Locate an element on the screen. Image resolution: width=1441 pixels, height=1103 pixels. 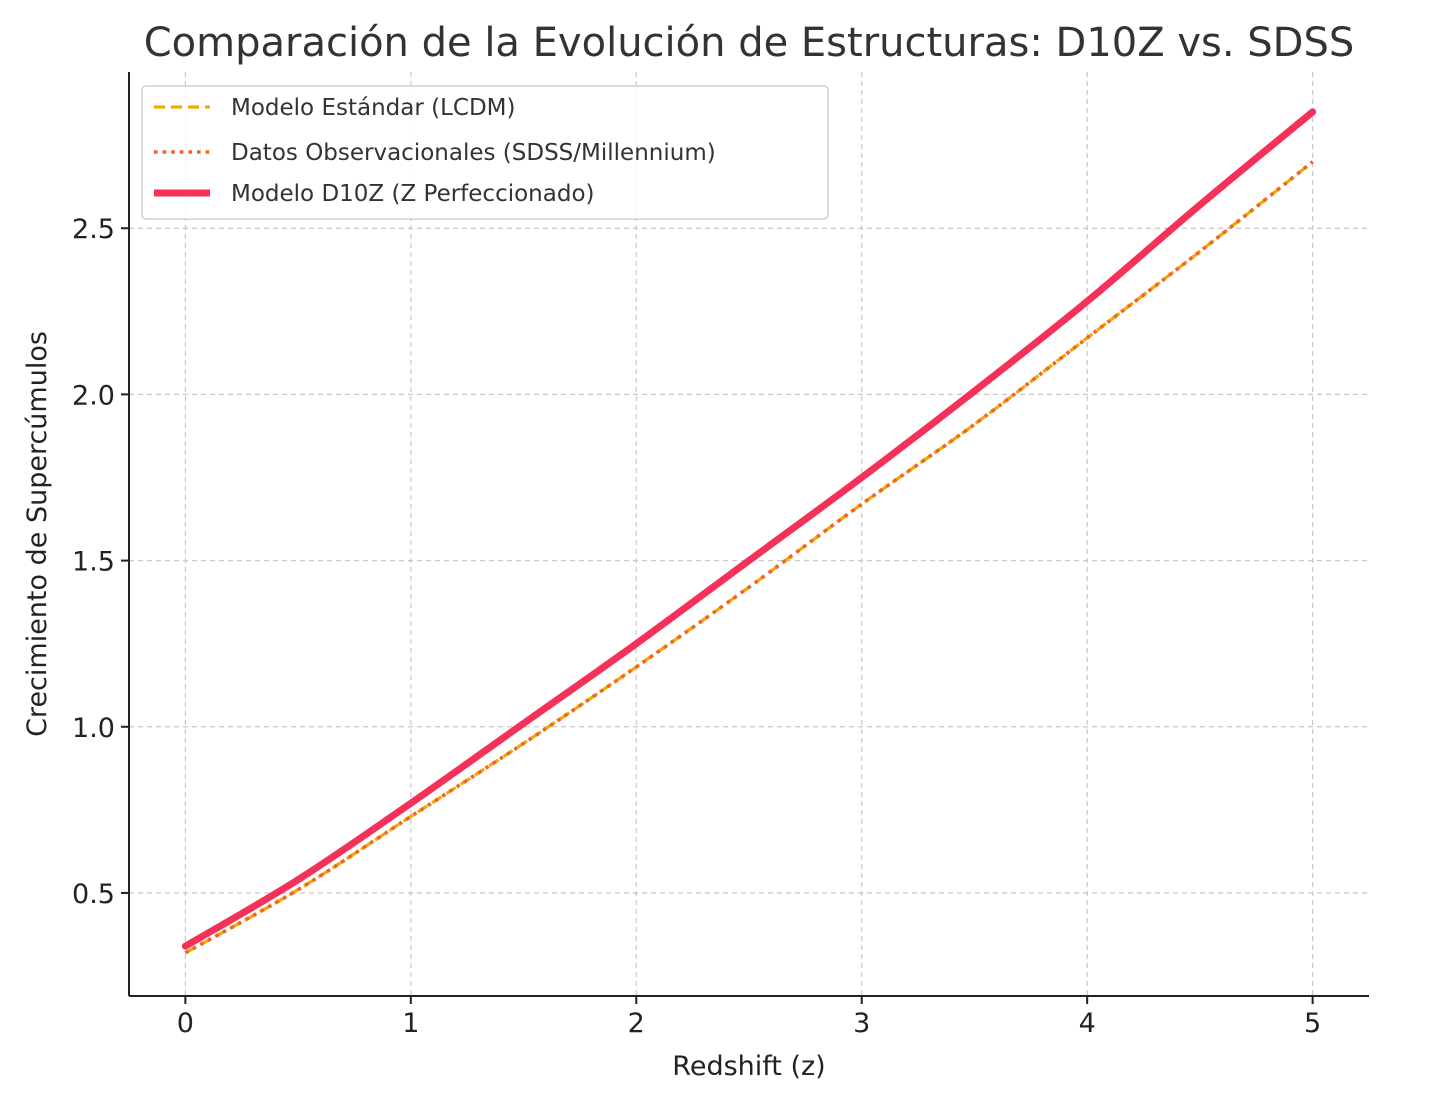
legend-label-3: Modelo D10Z (Z Perfeccionado) is located at coordinates (413, 194).